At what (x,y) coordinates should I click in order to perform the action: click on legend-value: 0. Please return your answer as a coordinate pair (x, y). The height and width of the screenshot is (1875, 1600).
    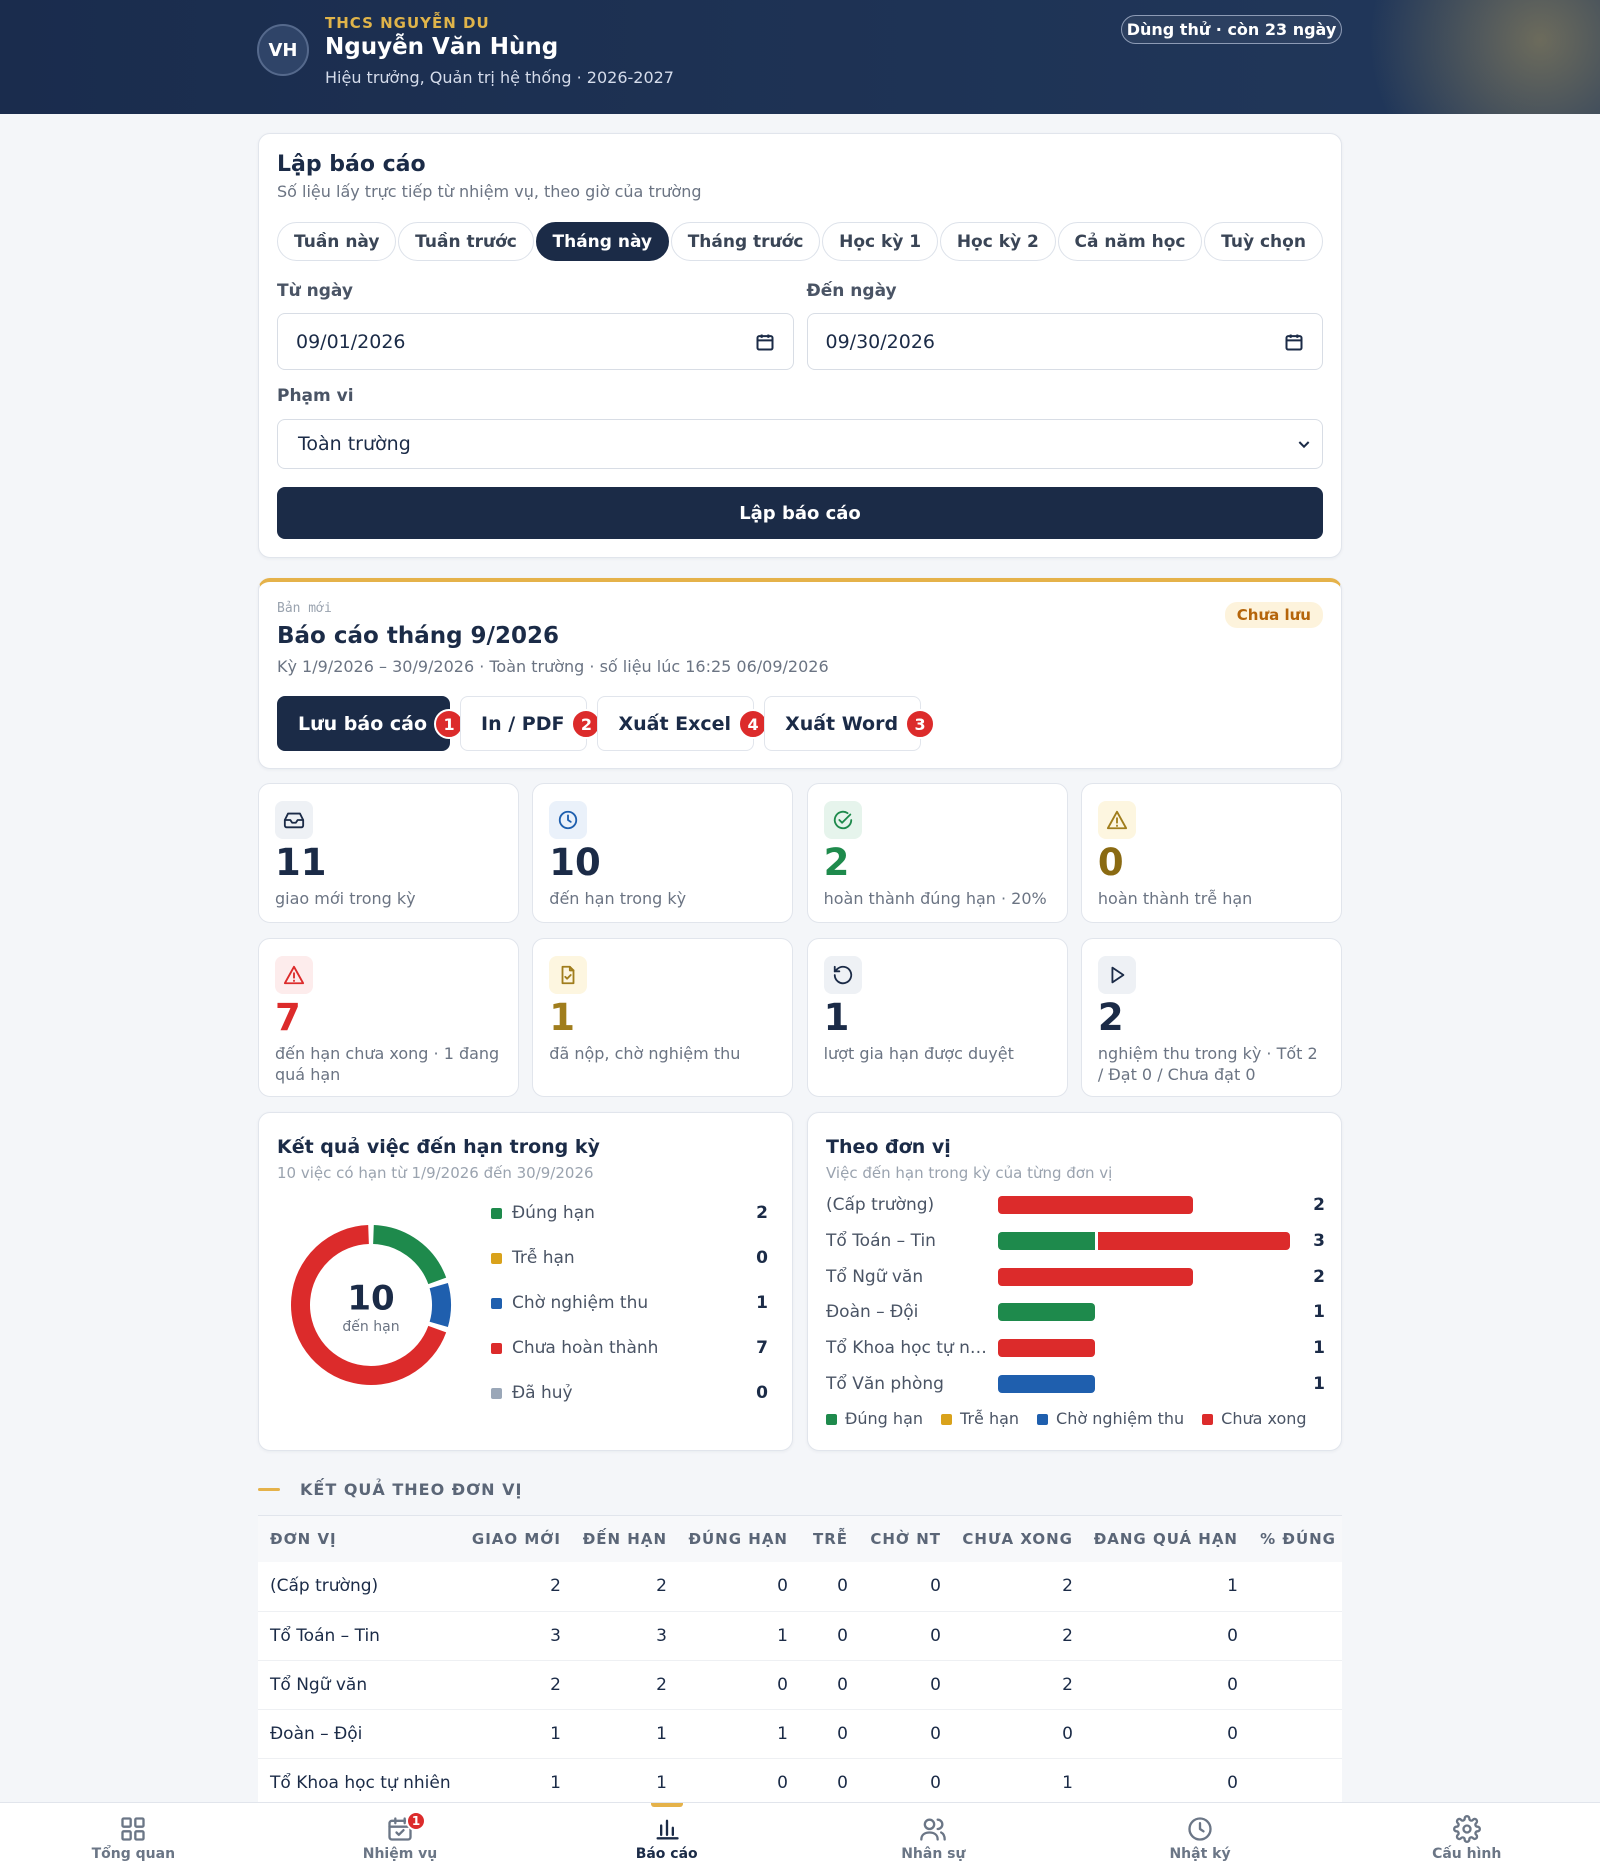
    Looking at the image, I should click on (762, 1393).